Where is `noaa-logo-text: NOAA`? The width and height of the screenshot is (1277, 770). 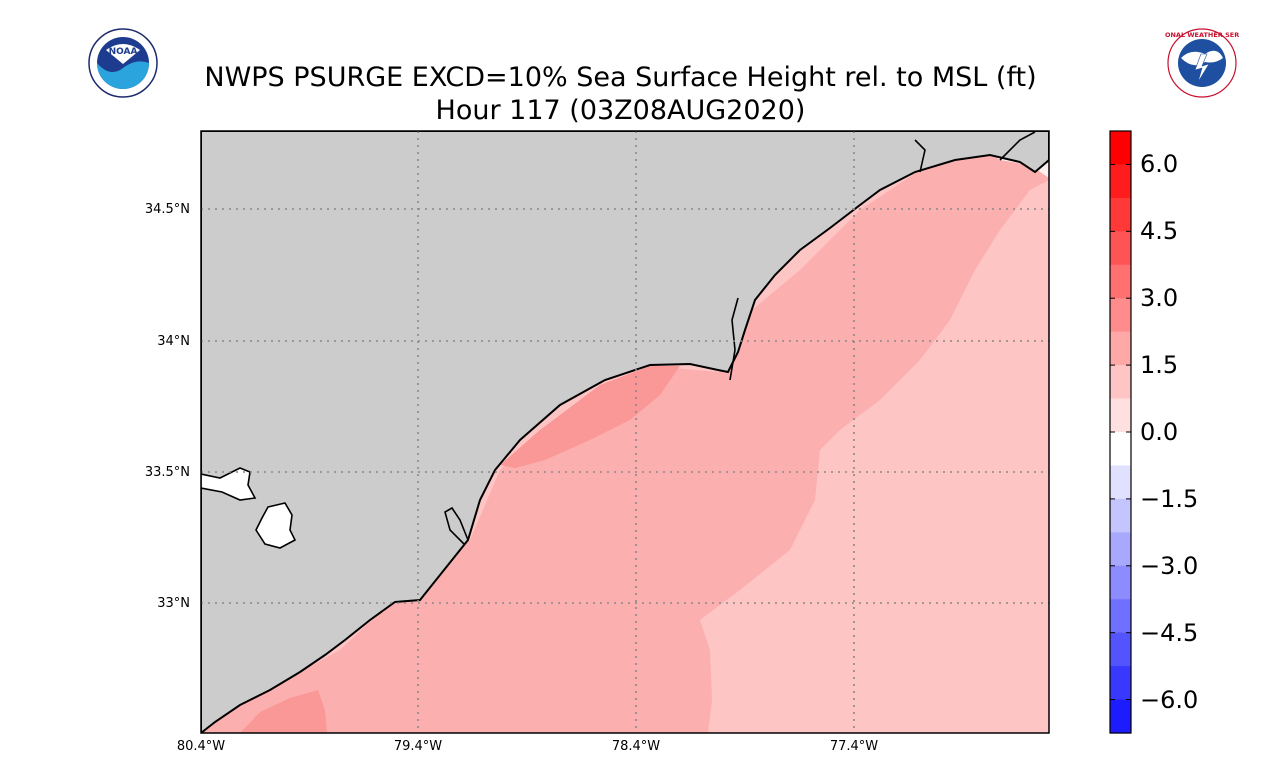 noaa-logo-text: NOAA is located at coordinates (123, 52).